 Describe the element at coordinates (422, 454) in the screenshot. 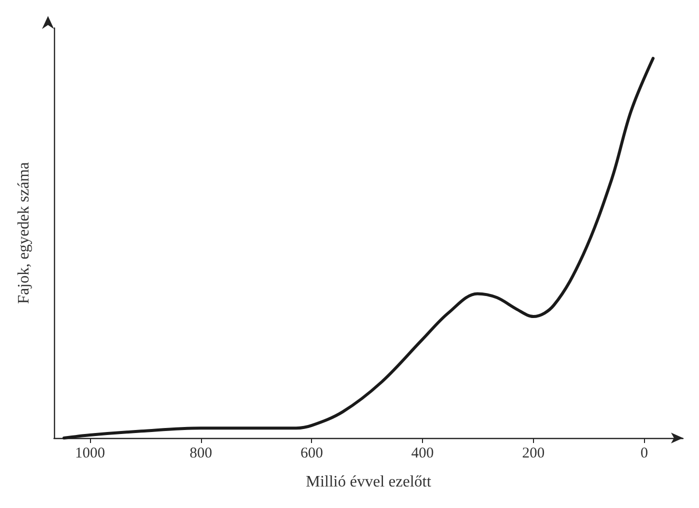

I see `x-tick-label: 400` at that location.